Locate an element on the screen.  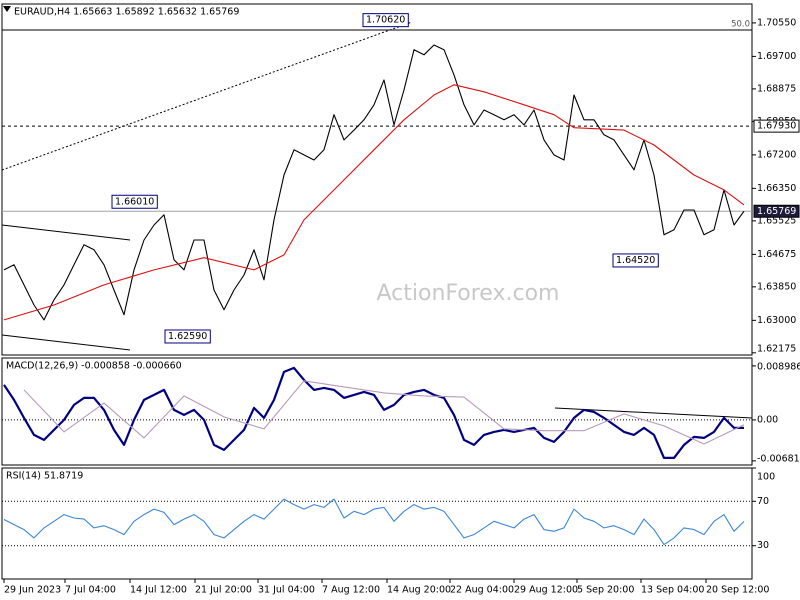
y-tick-label: 1.64675 is located at coordinates (776, 254).